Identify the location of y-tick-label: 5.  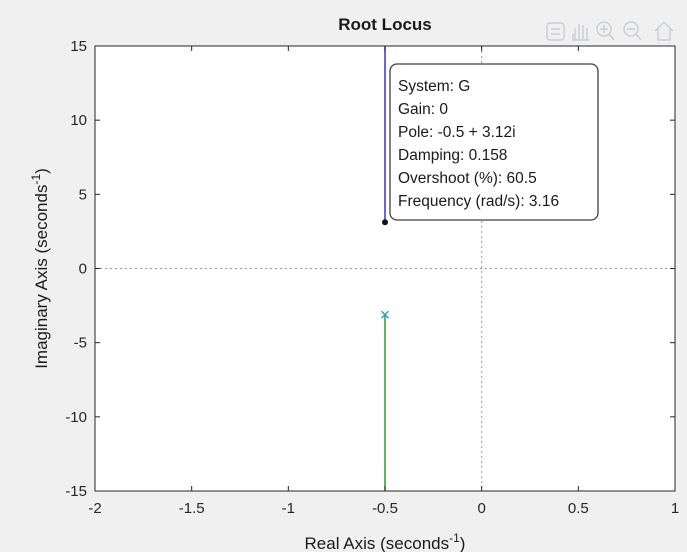
(83, 194).